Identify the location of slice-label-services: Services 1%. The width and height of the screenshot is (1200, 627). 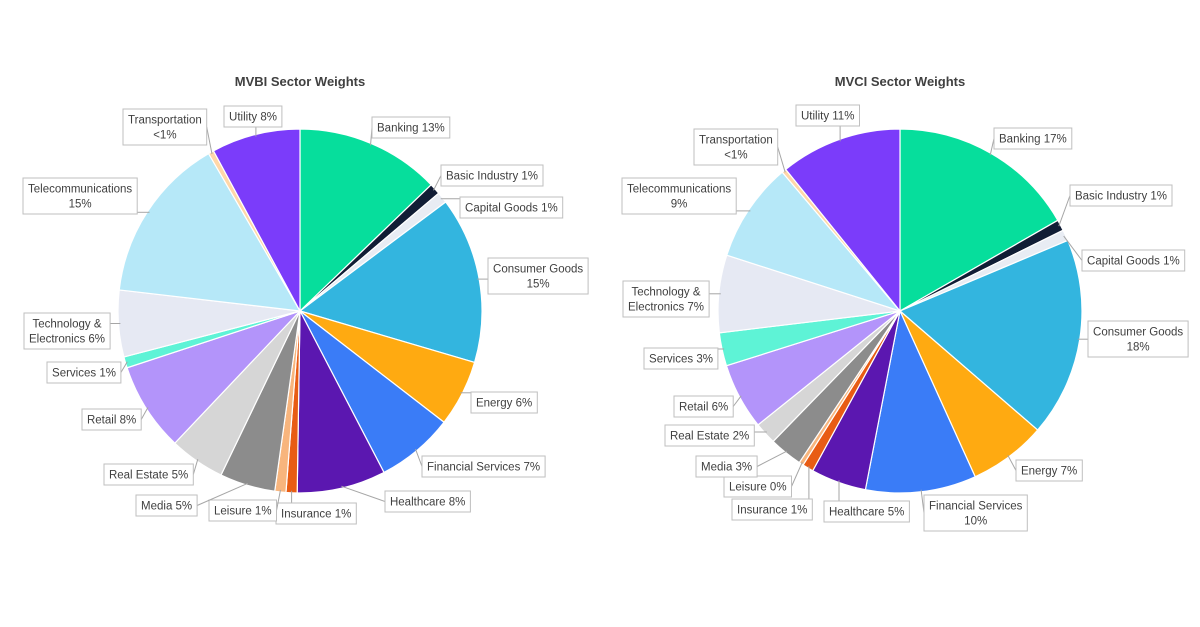
(84, 372).